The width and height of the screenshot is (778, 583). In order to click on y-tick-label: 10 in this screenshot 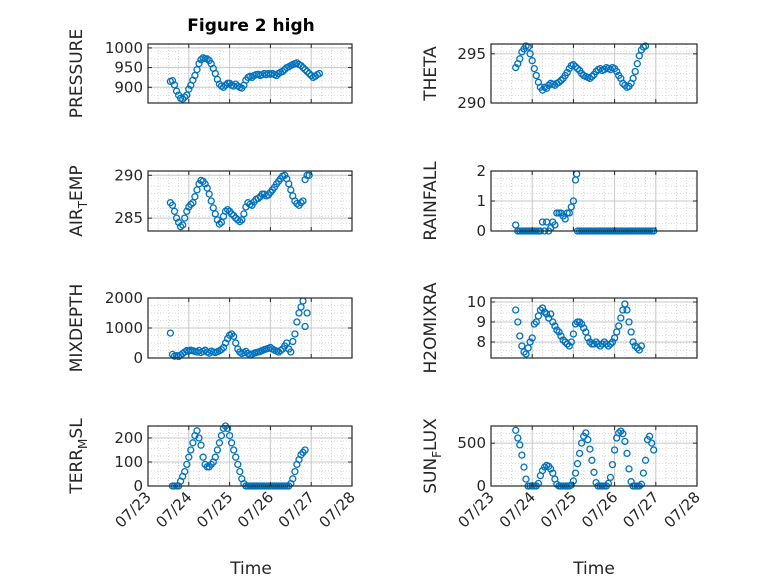, I will do `click(476, 302)`.